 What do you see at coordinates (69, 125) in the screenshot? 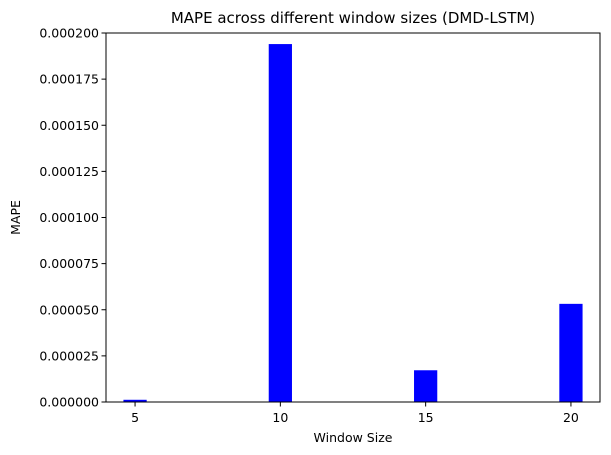
I see `y-tick-label: 0.000150` at bounding box center [69, 125].